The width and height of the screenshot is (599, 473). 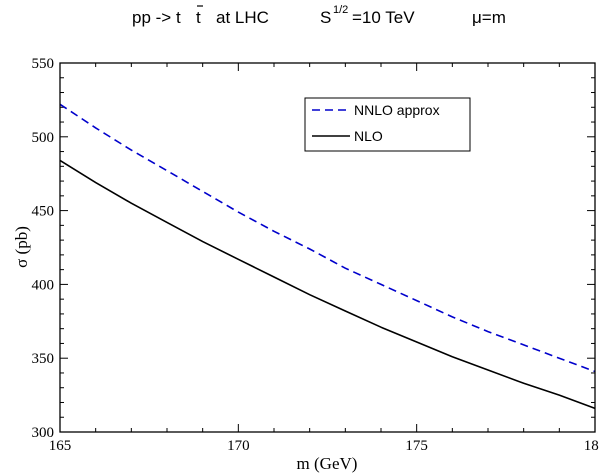 What do you see at coordinates (327, 463) in the screenshot?
I see `x-axis-label: m (GeV)` at bounding box center [327, 463].